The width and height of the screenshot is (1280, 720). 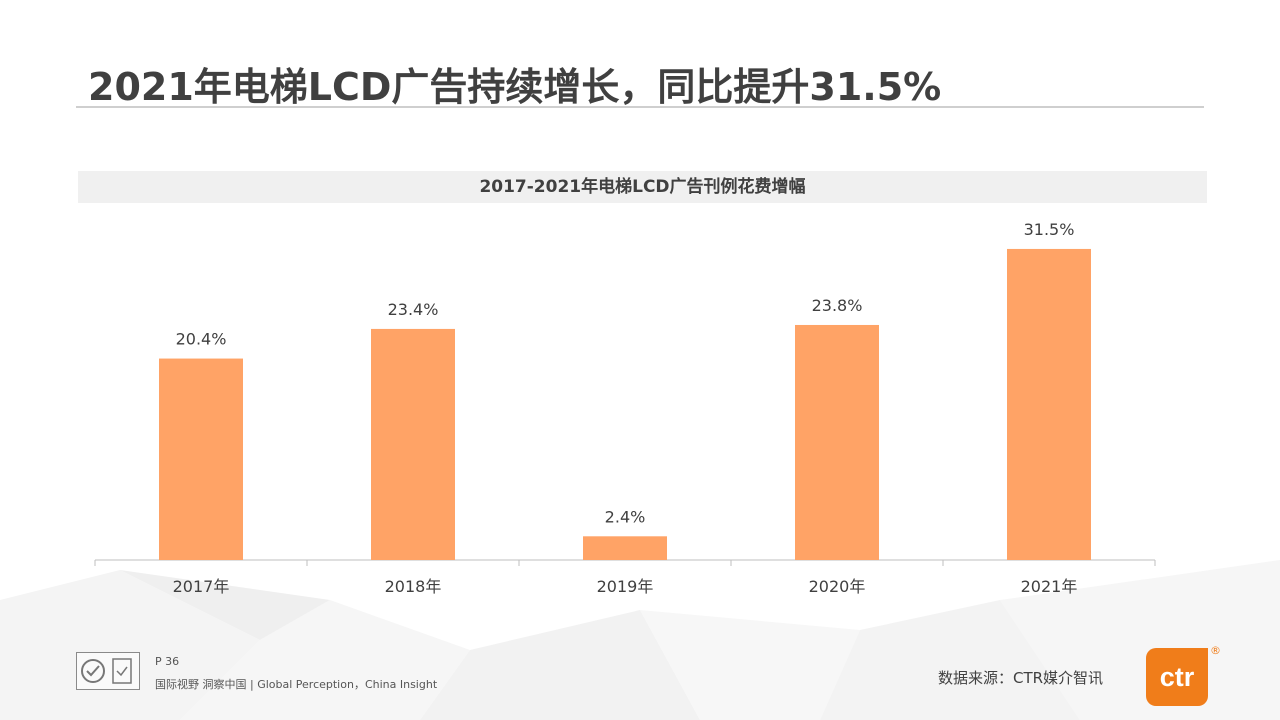 I want to click on page-number: P 36, so click(x=167, y=661).